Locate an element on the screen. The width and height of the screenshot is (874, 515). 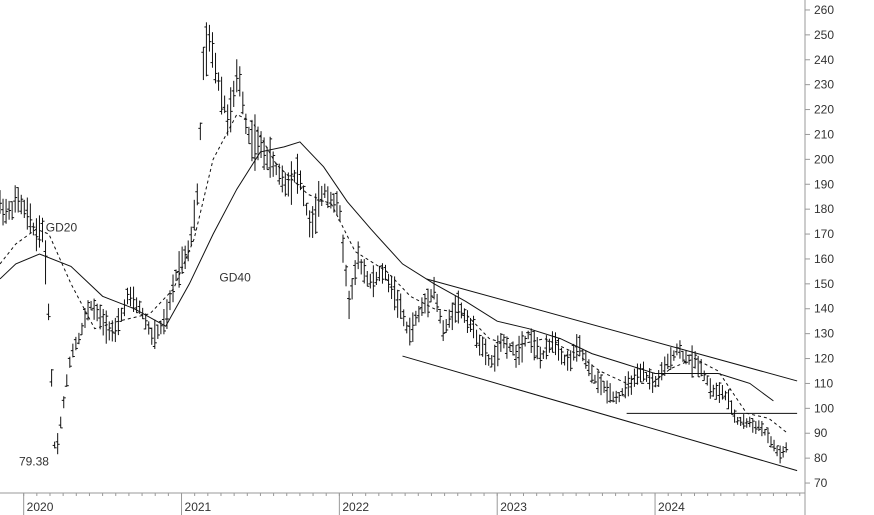
y-tick-label: 200 is located at coordinates (824, 159).